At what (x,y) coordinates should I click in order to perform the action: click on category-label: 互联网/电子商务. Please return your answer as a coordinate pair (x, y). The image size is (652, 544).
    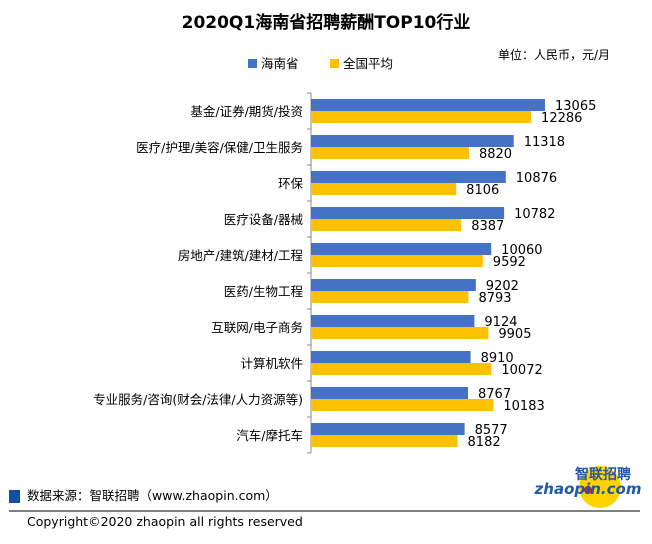
    Looking at the image, I should click on (257, 327).